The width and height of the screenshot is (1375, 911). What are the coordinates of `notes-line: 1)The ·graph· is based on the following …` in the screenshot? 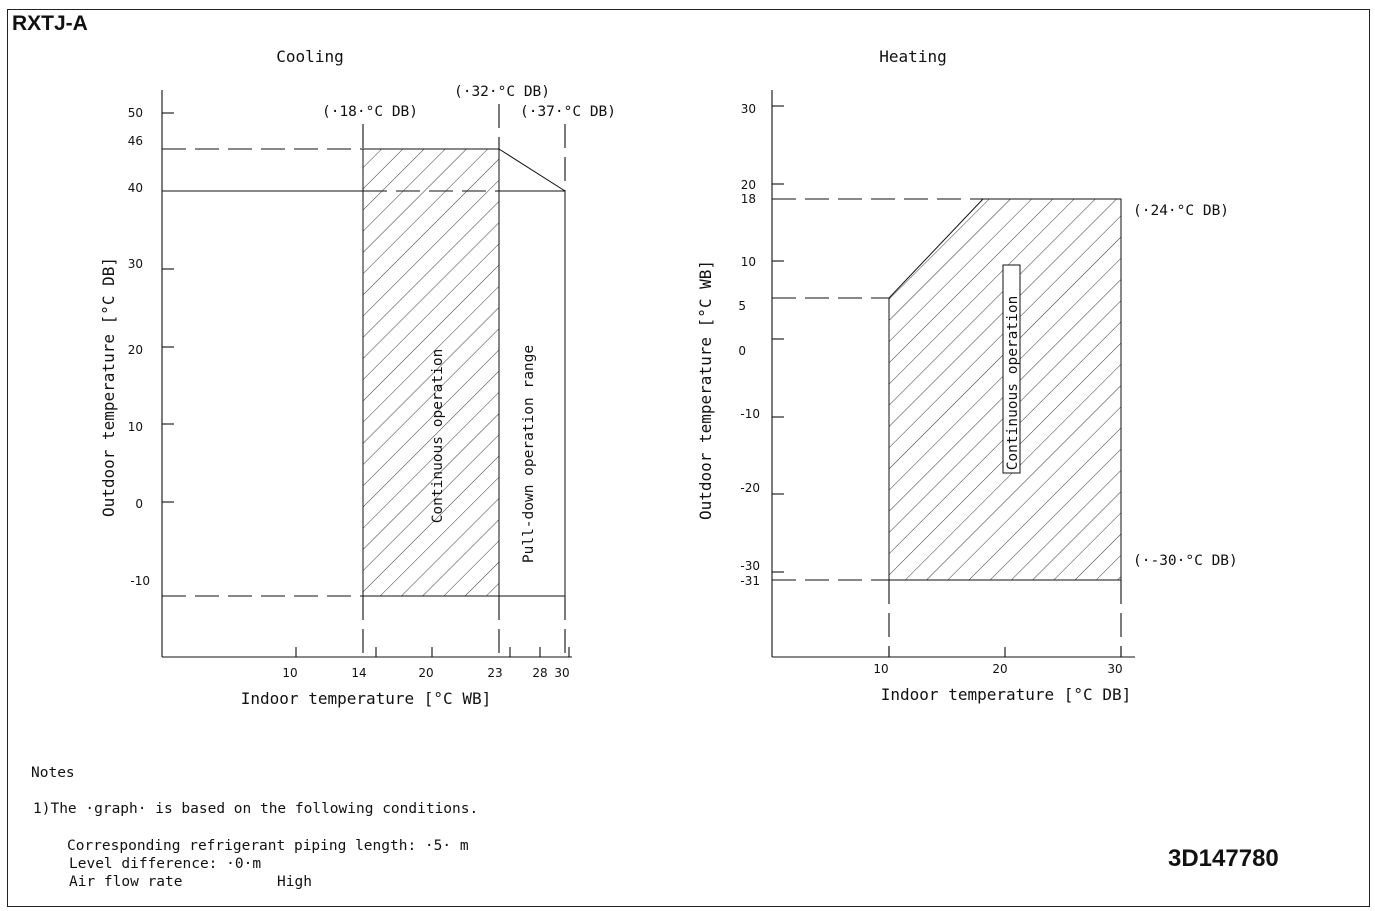 It's located at (256, 809).